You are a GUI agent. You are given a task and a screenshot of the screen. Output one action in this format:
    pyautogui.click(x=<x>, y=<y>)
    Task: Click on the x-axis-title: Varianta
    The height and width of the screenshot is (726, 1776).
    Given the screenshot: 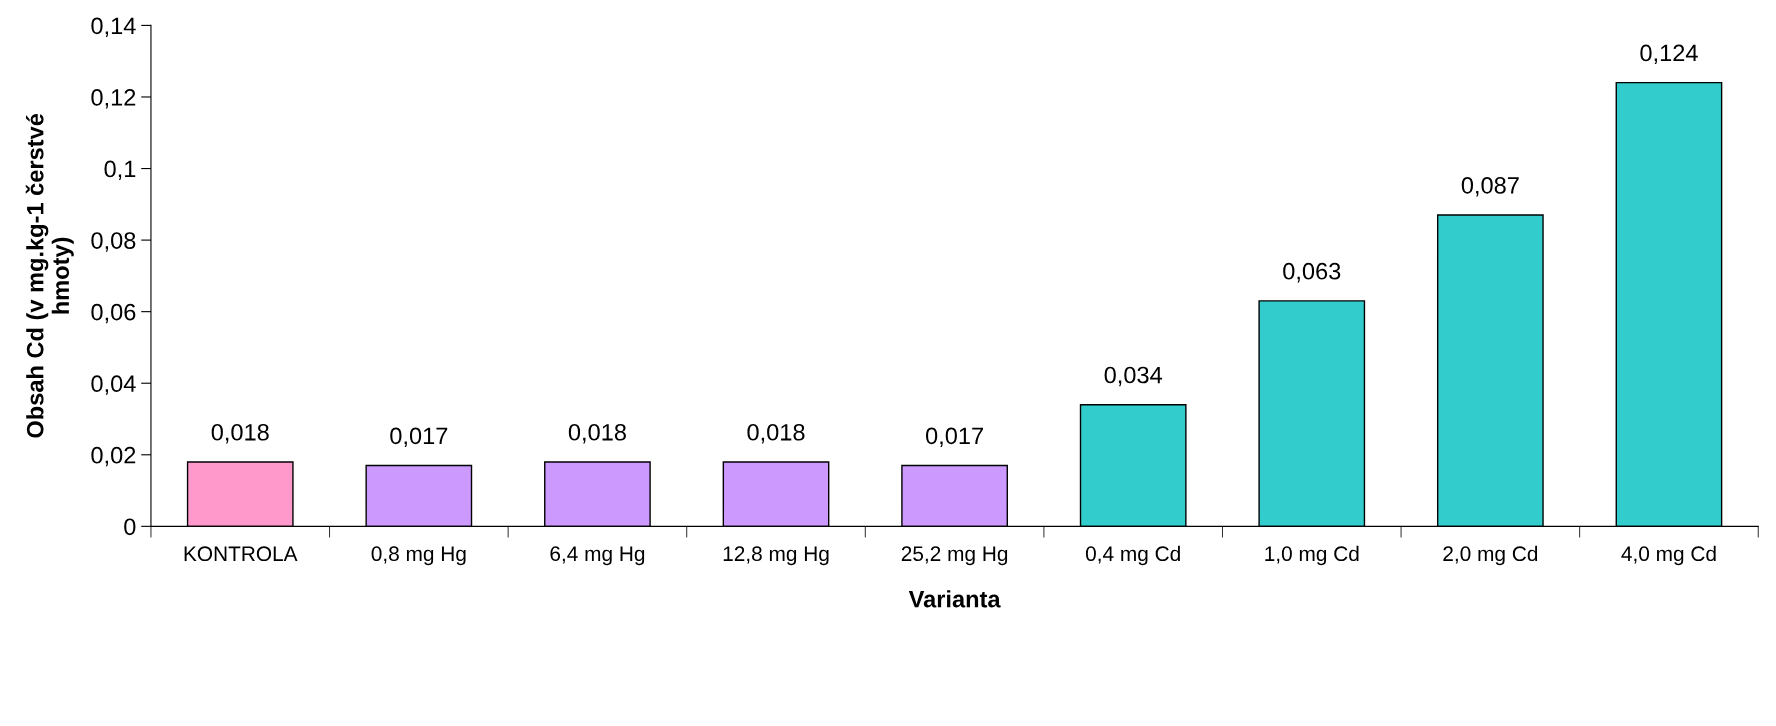 What is the action you would take?
    pyautogui.click(x=954, y=599)
    